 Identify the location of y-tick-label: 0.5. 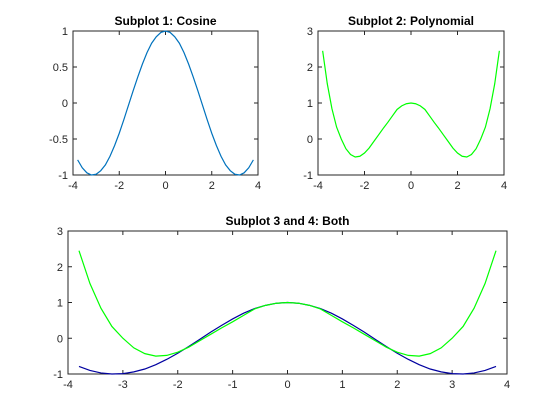
(60, 68).